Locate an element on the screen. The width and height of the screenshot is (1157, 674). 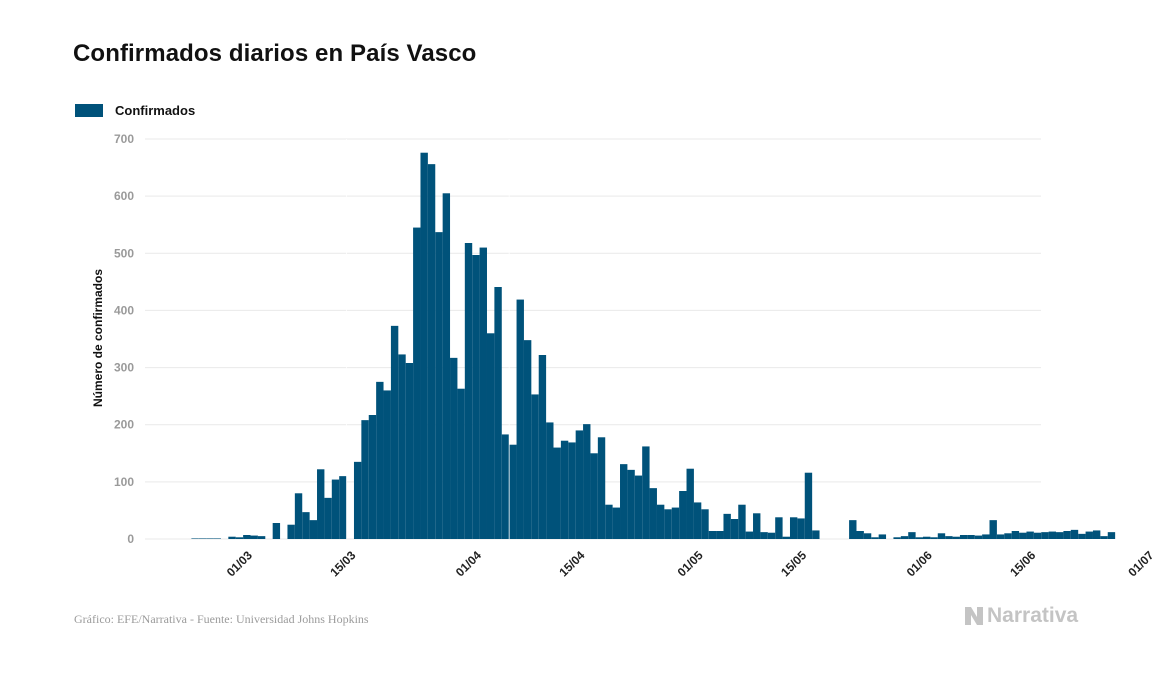
y-tick-label: 200 is located at coordinates (124, 425).